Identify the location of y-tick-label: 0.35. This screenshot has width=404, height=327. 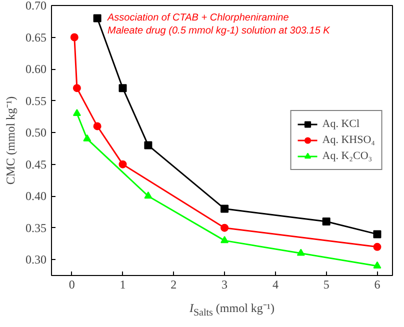
(36, 227).